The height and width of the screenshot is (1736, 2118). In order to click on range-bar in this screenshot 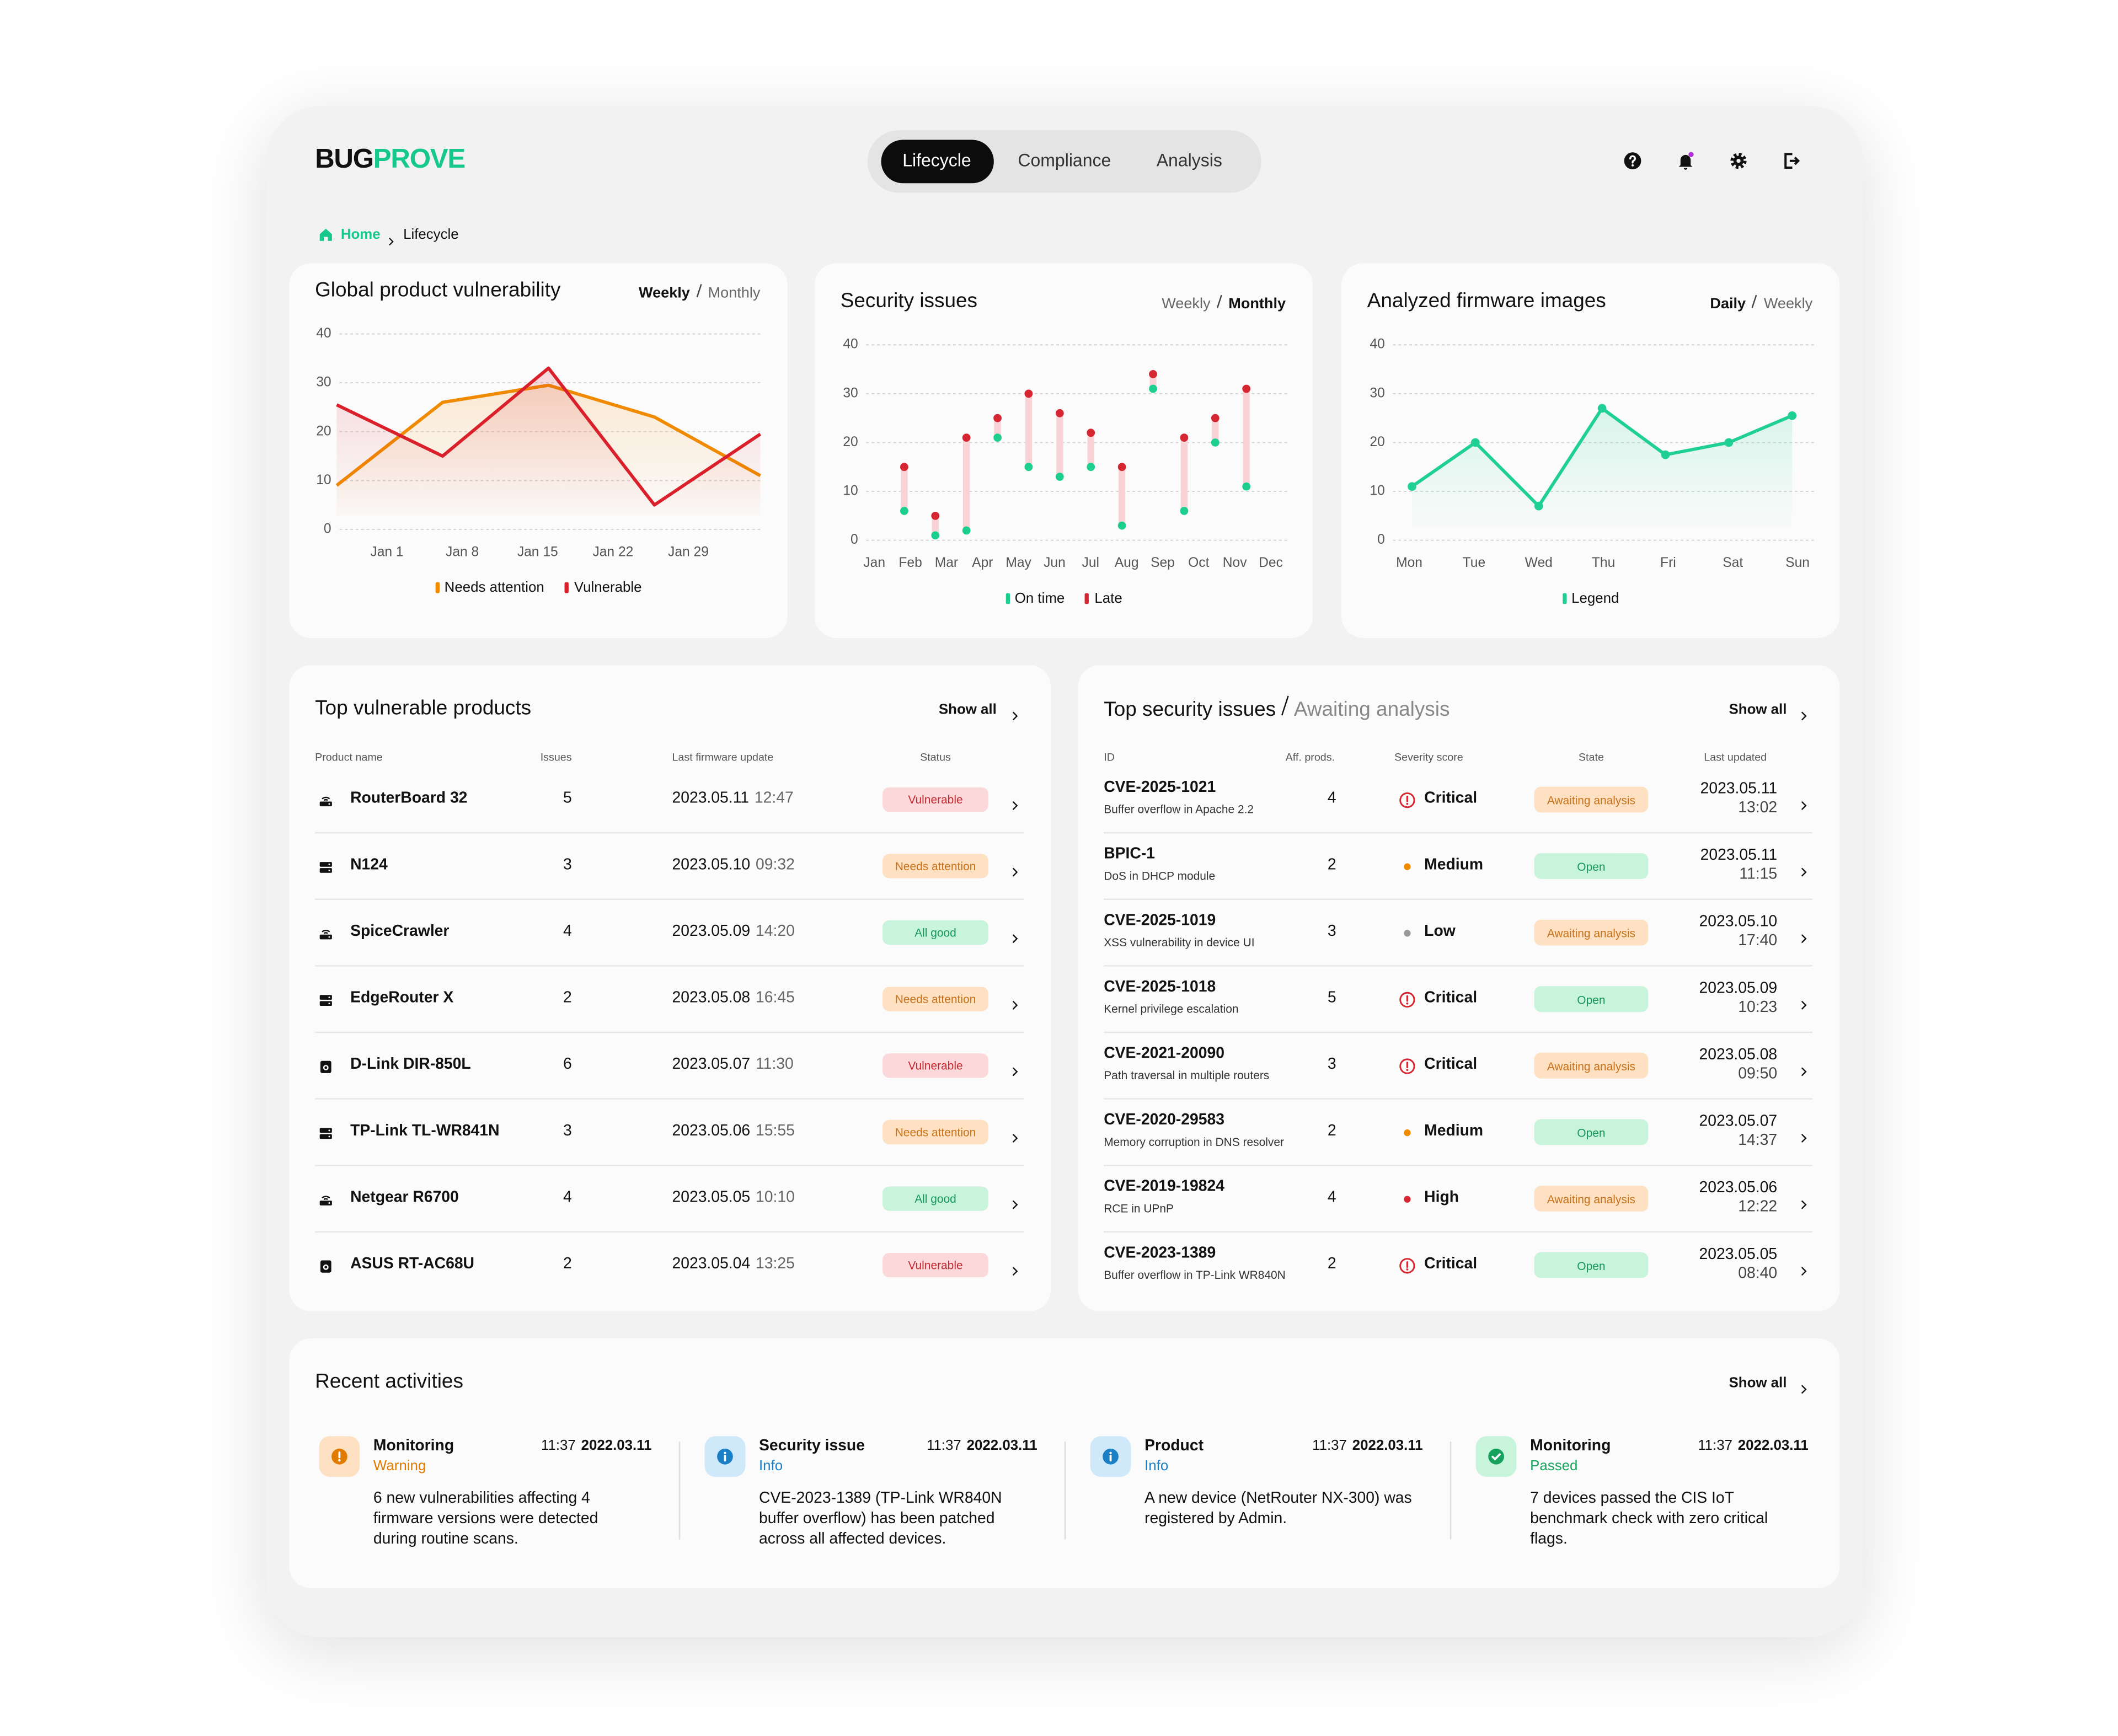, I will do `click(904, 489)`.